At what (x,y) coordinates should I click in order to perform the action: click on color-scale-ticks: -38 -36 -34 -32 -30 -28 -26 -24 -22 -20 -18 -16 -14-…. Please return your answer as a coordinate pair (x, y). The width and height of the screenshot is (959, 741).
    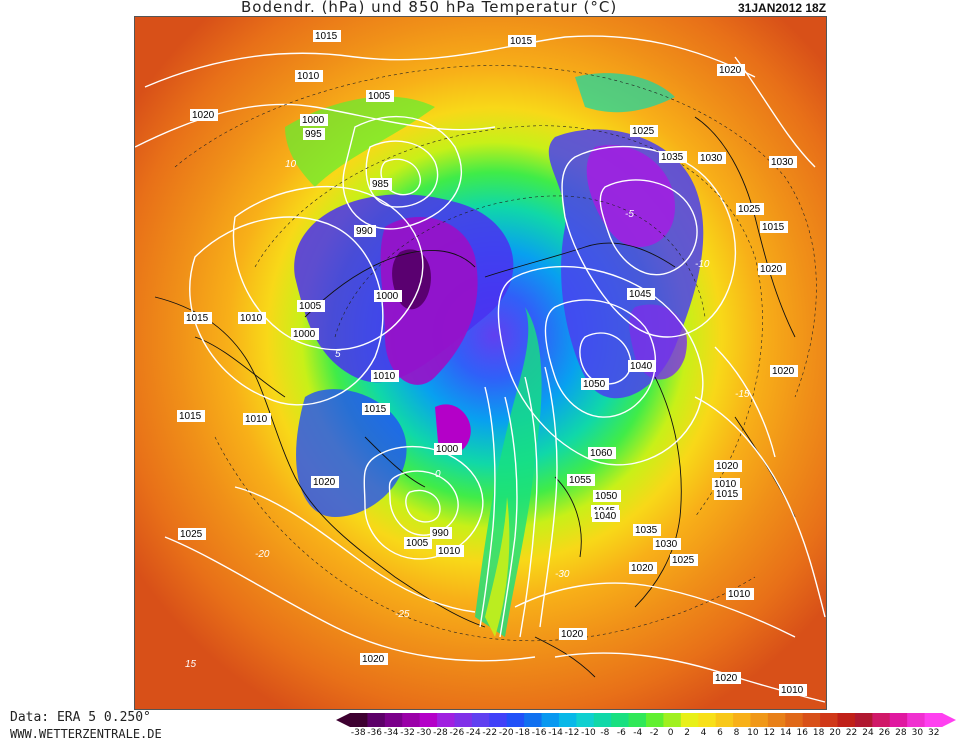
    Looking at the image, I should click on (646, 734).